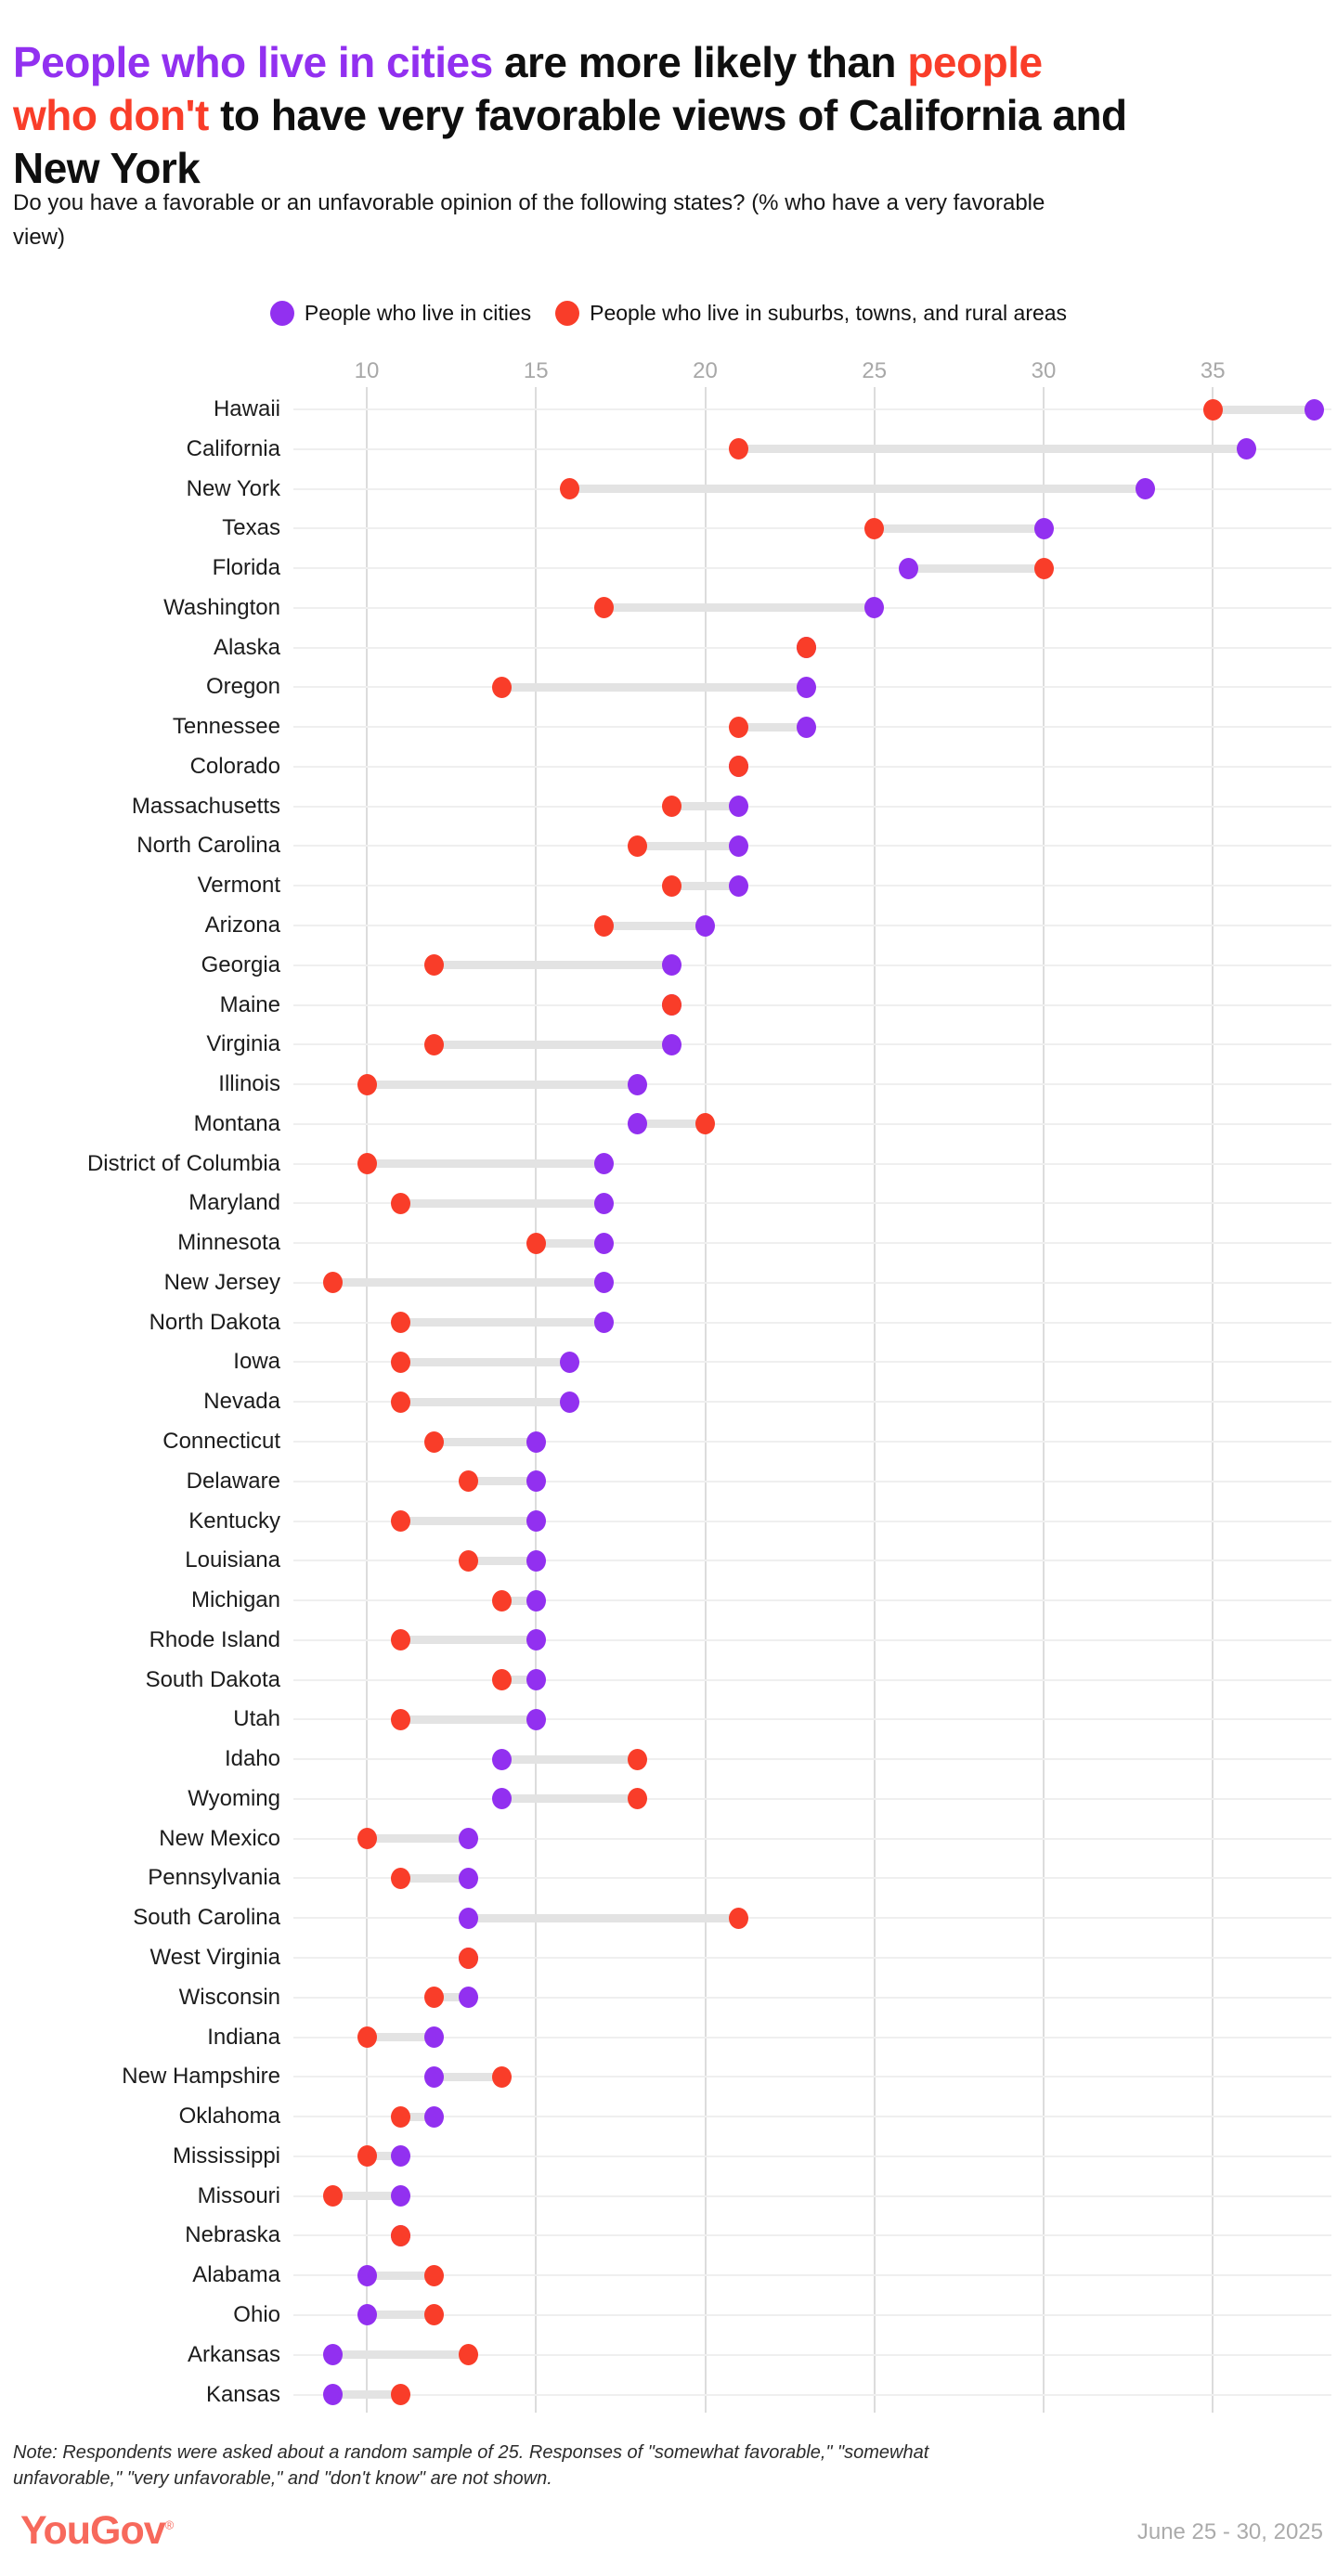 The height and width of the screenshot is (2576, 1337). What do you see at coordinates (249, 1084) in the screenshot?
I see `state-label: Illinois` at bounding box center [249, 1084].